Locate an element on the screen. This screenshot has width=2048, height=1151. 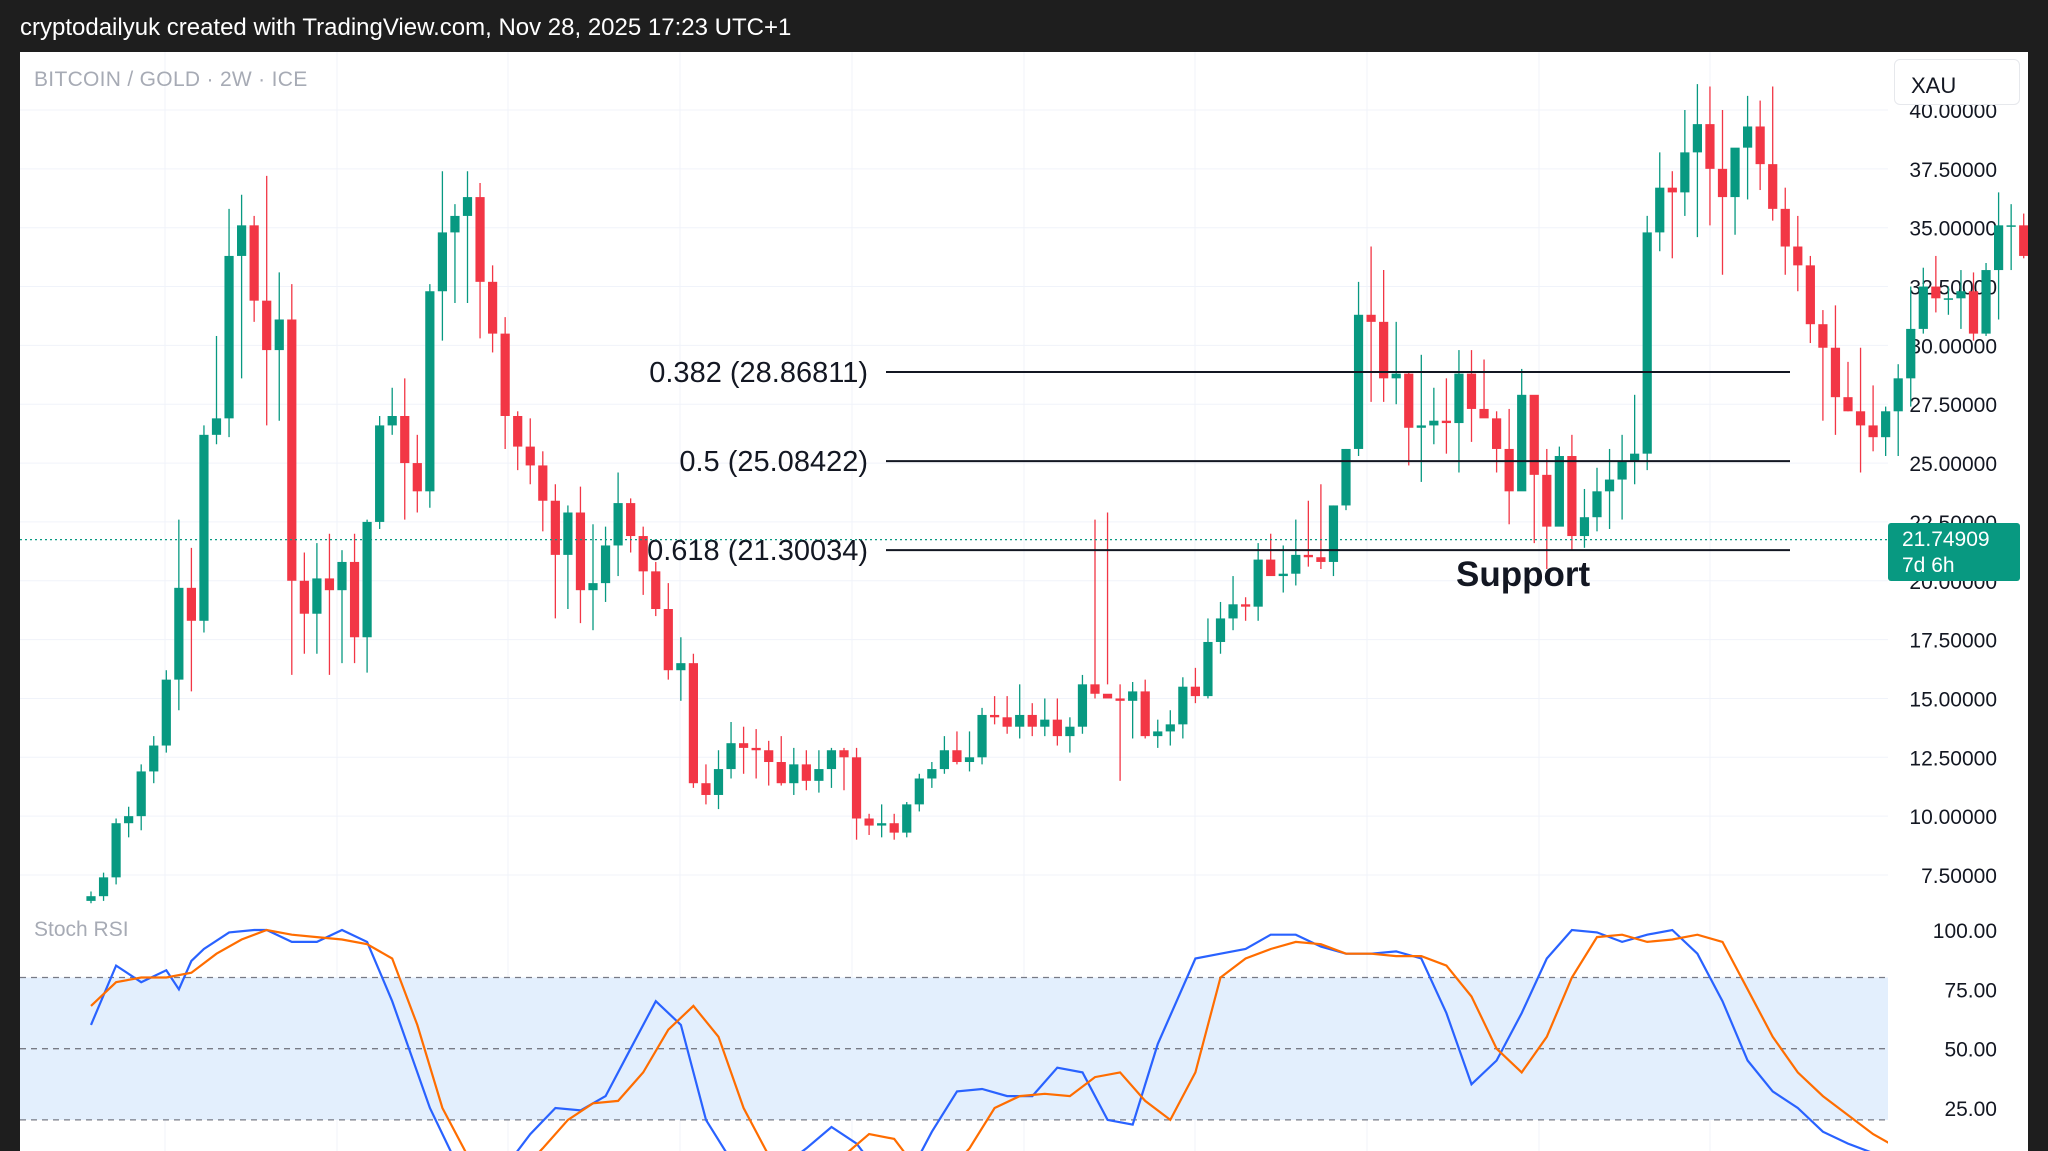
stoch-rsi-tick-label: 75.00 is located at coordinates (1970, 990).